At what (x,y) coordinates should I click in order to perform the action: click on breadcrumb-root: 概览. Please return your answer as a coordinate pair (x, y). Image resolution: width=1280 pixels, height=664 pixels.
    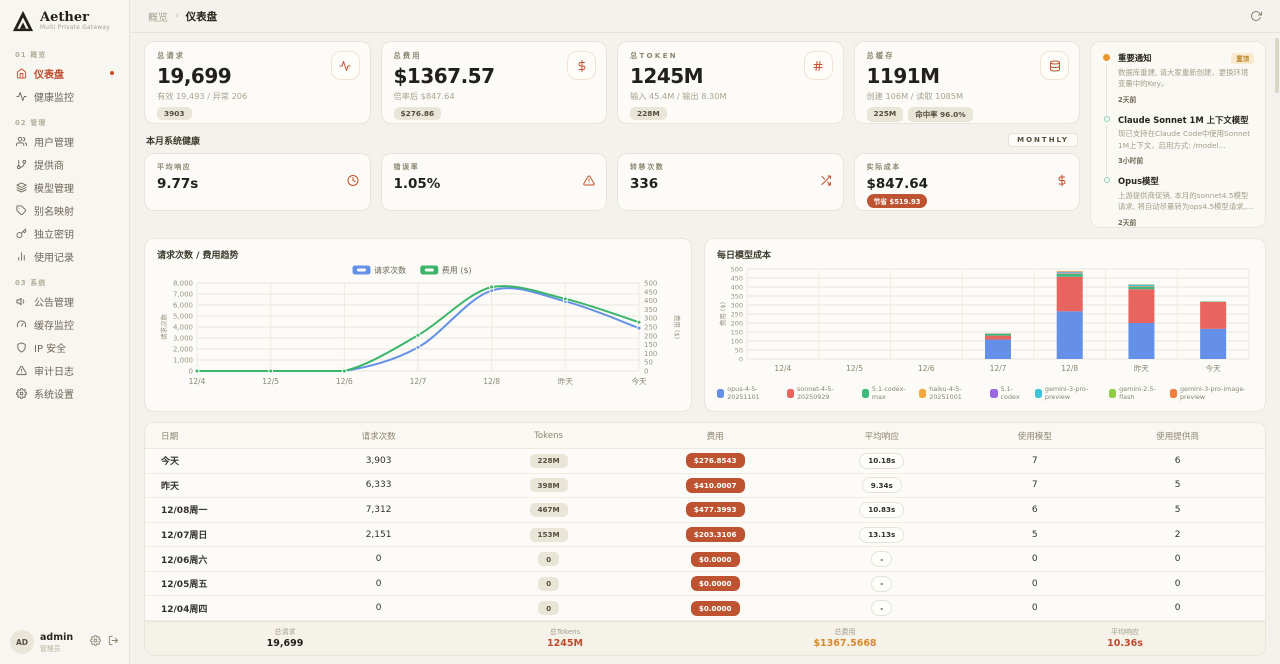
    Looking at the image, I should click on (158, 18).